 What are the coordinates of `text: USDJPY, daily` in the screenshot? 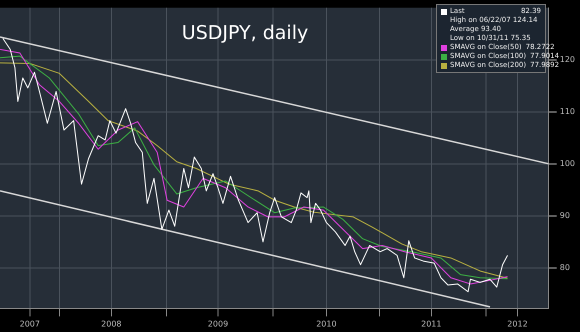 It's located at (245, 33).